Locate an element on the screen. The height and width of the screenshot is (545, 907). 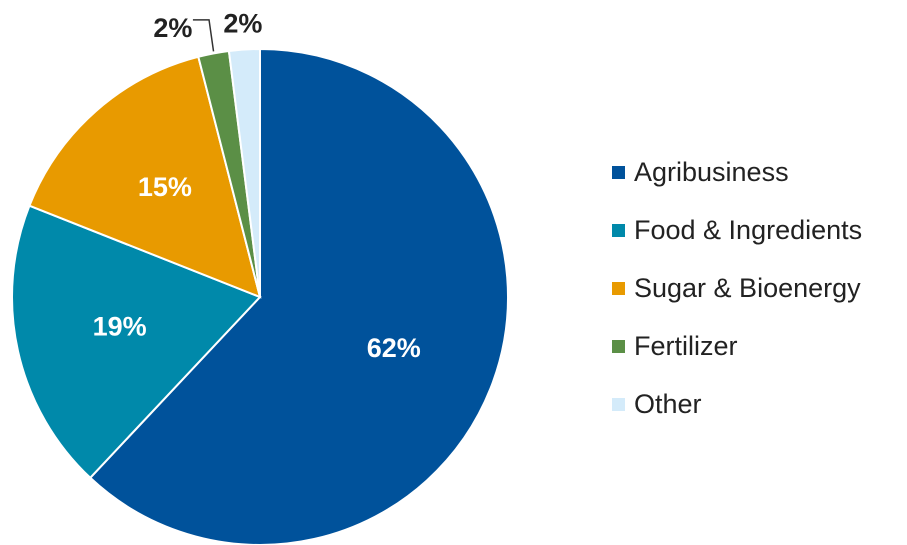
value-label: 19% is located at coordinates (120, 327).